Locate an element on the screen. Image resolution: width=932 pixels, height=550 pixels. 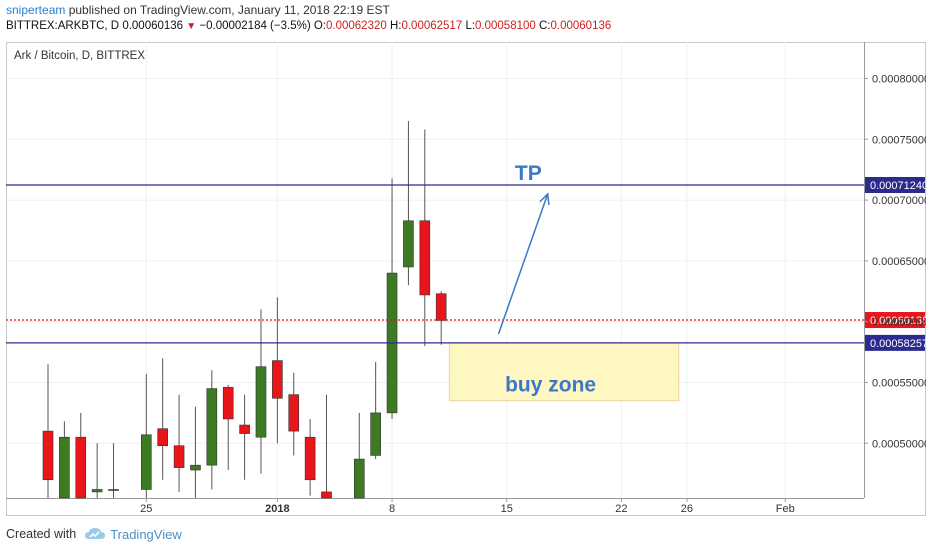
low-label: L: is located at coordinates (470, 26).